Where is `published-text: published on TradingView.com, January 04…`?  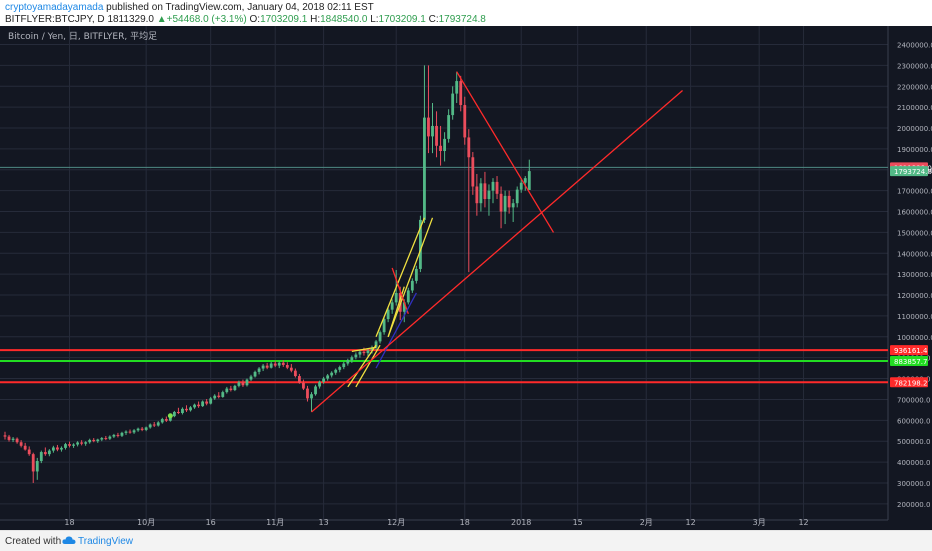 published-text: published on TradingView.com, January 04… is located at coordinates (240, 7).